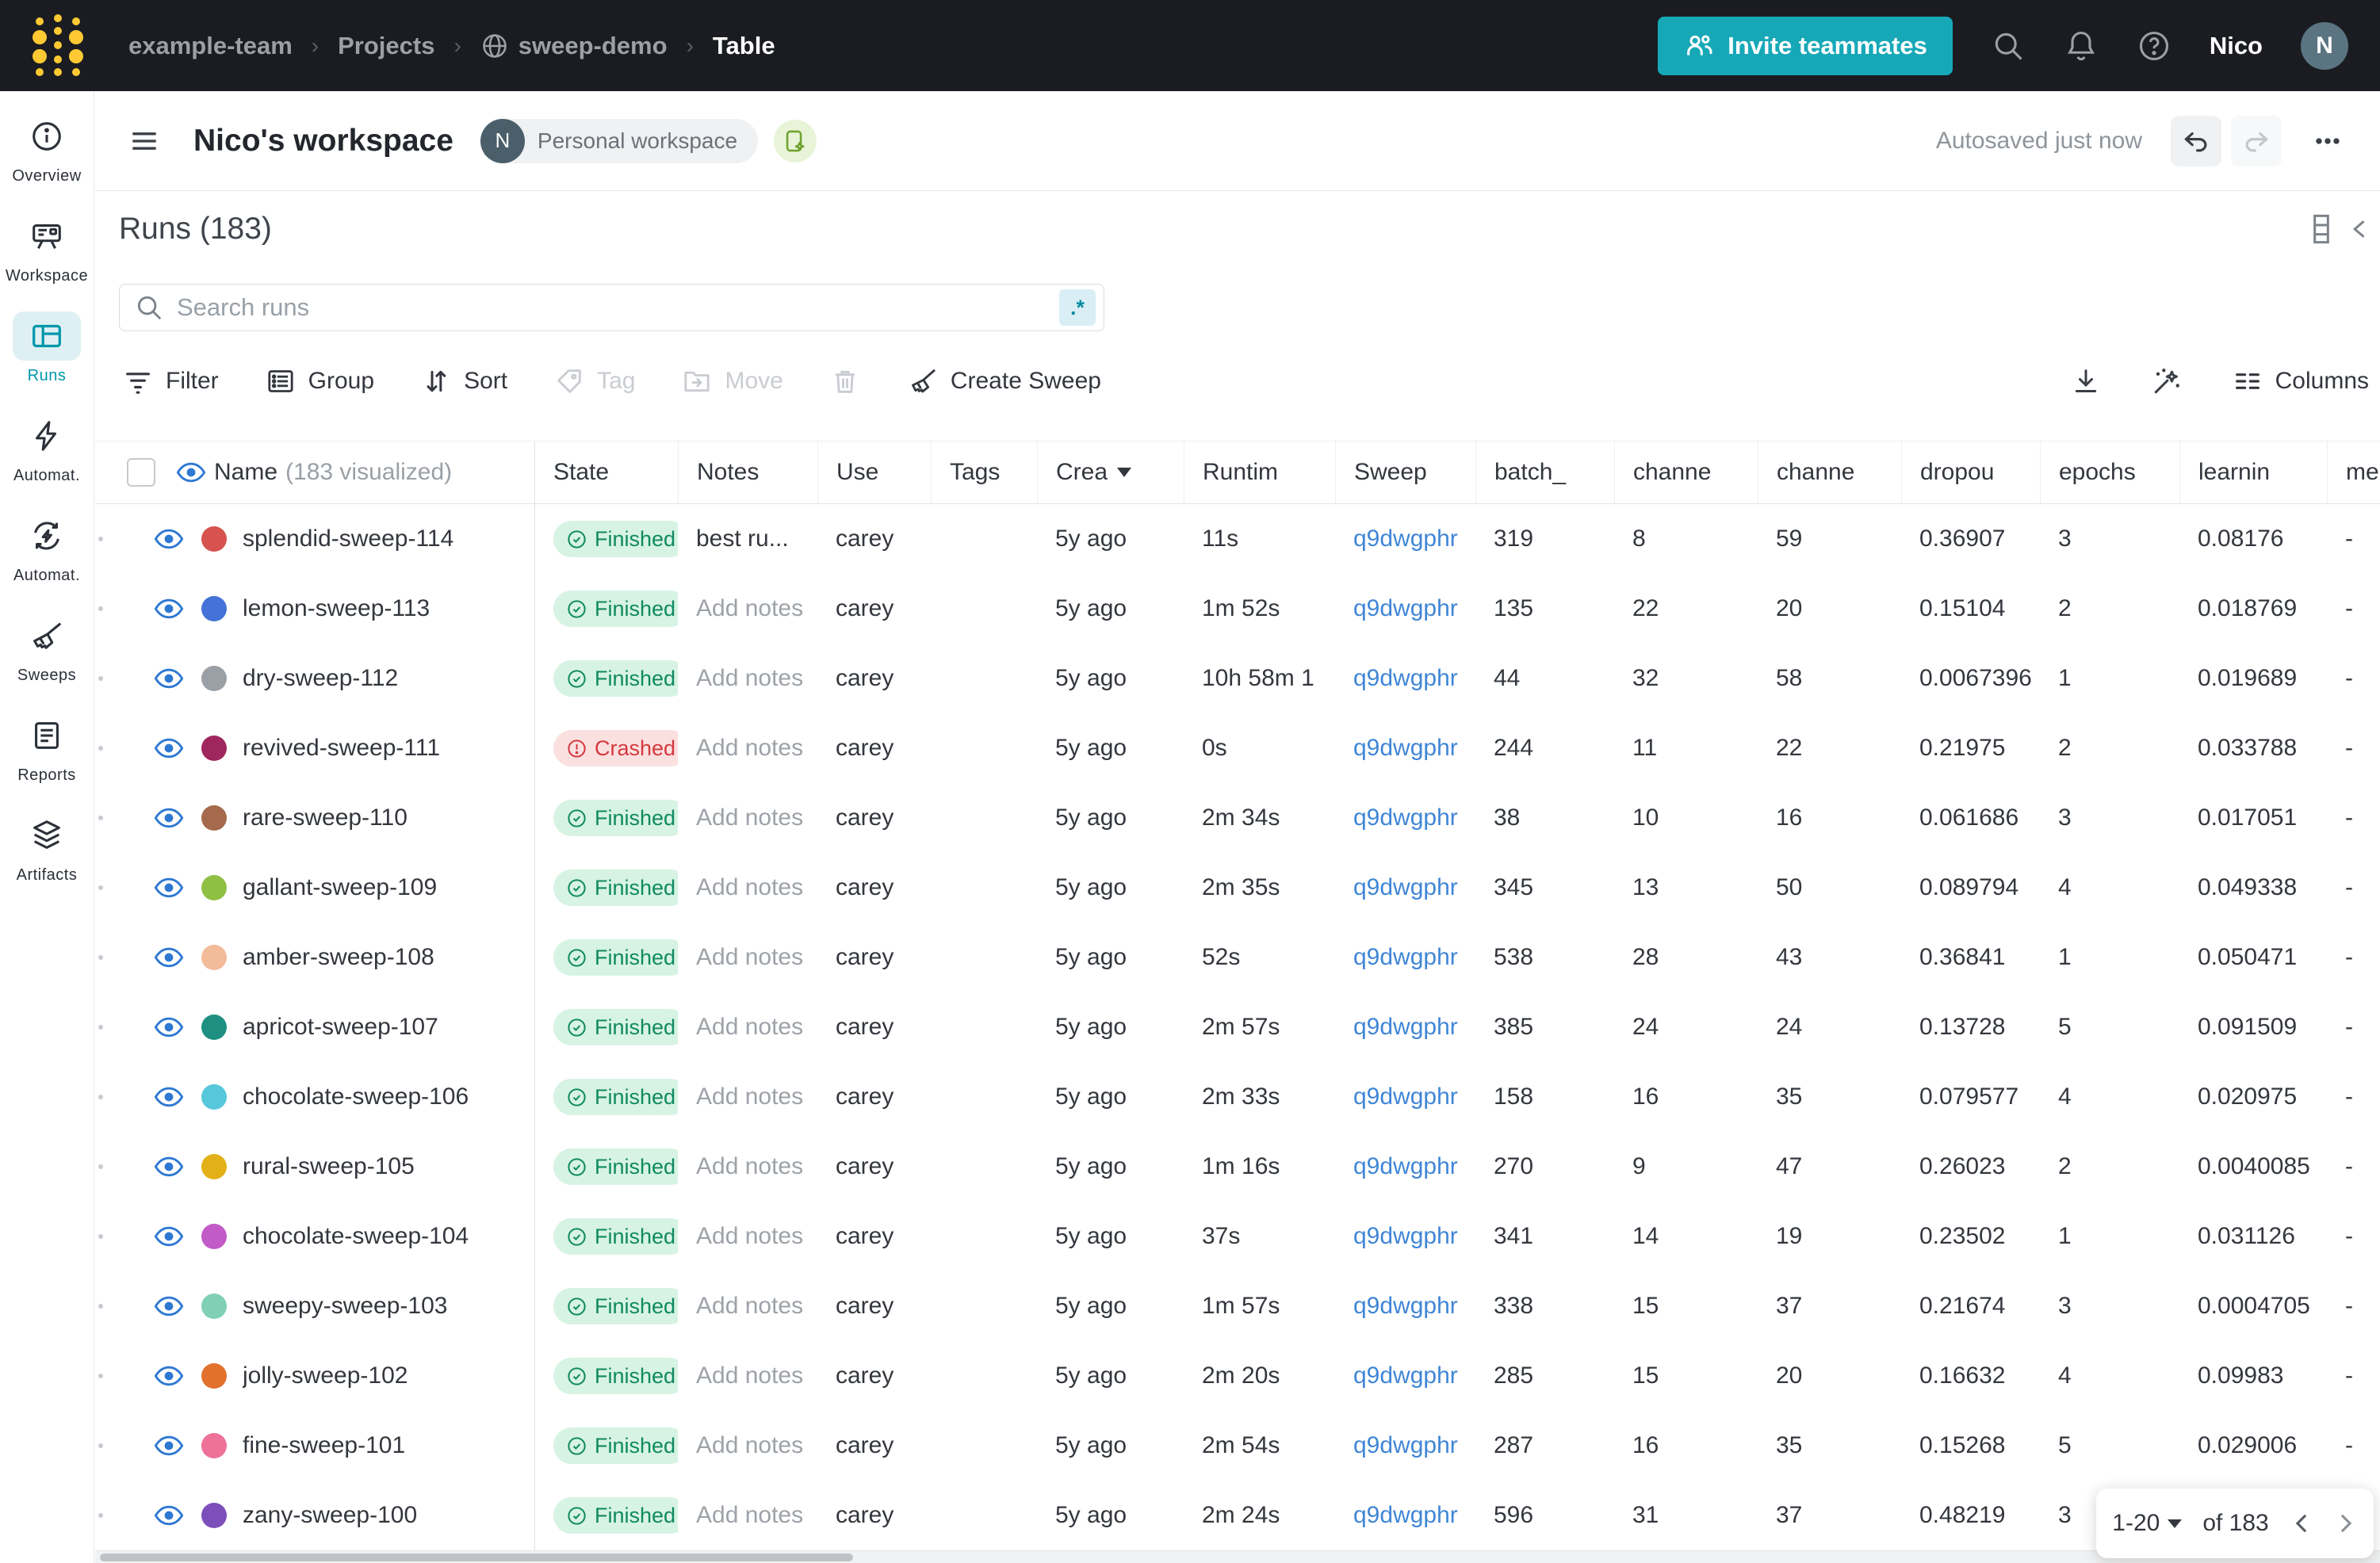 The image size is (2380, 1563). Describe the element at coordinates (2081, 46) in the screenshot. I see `notifications-bell-icon` at that location.